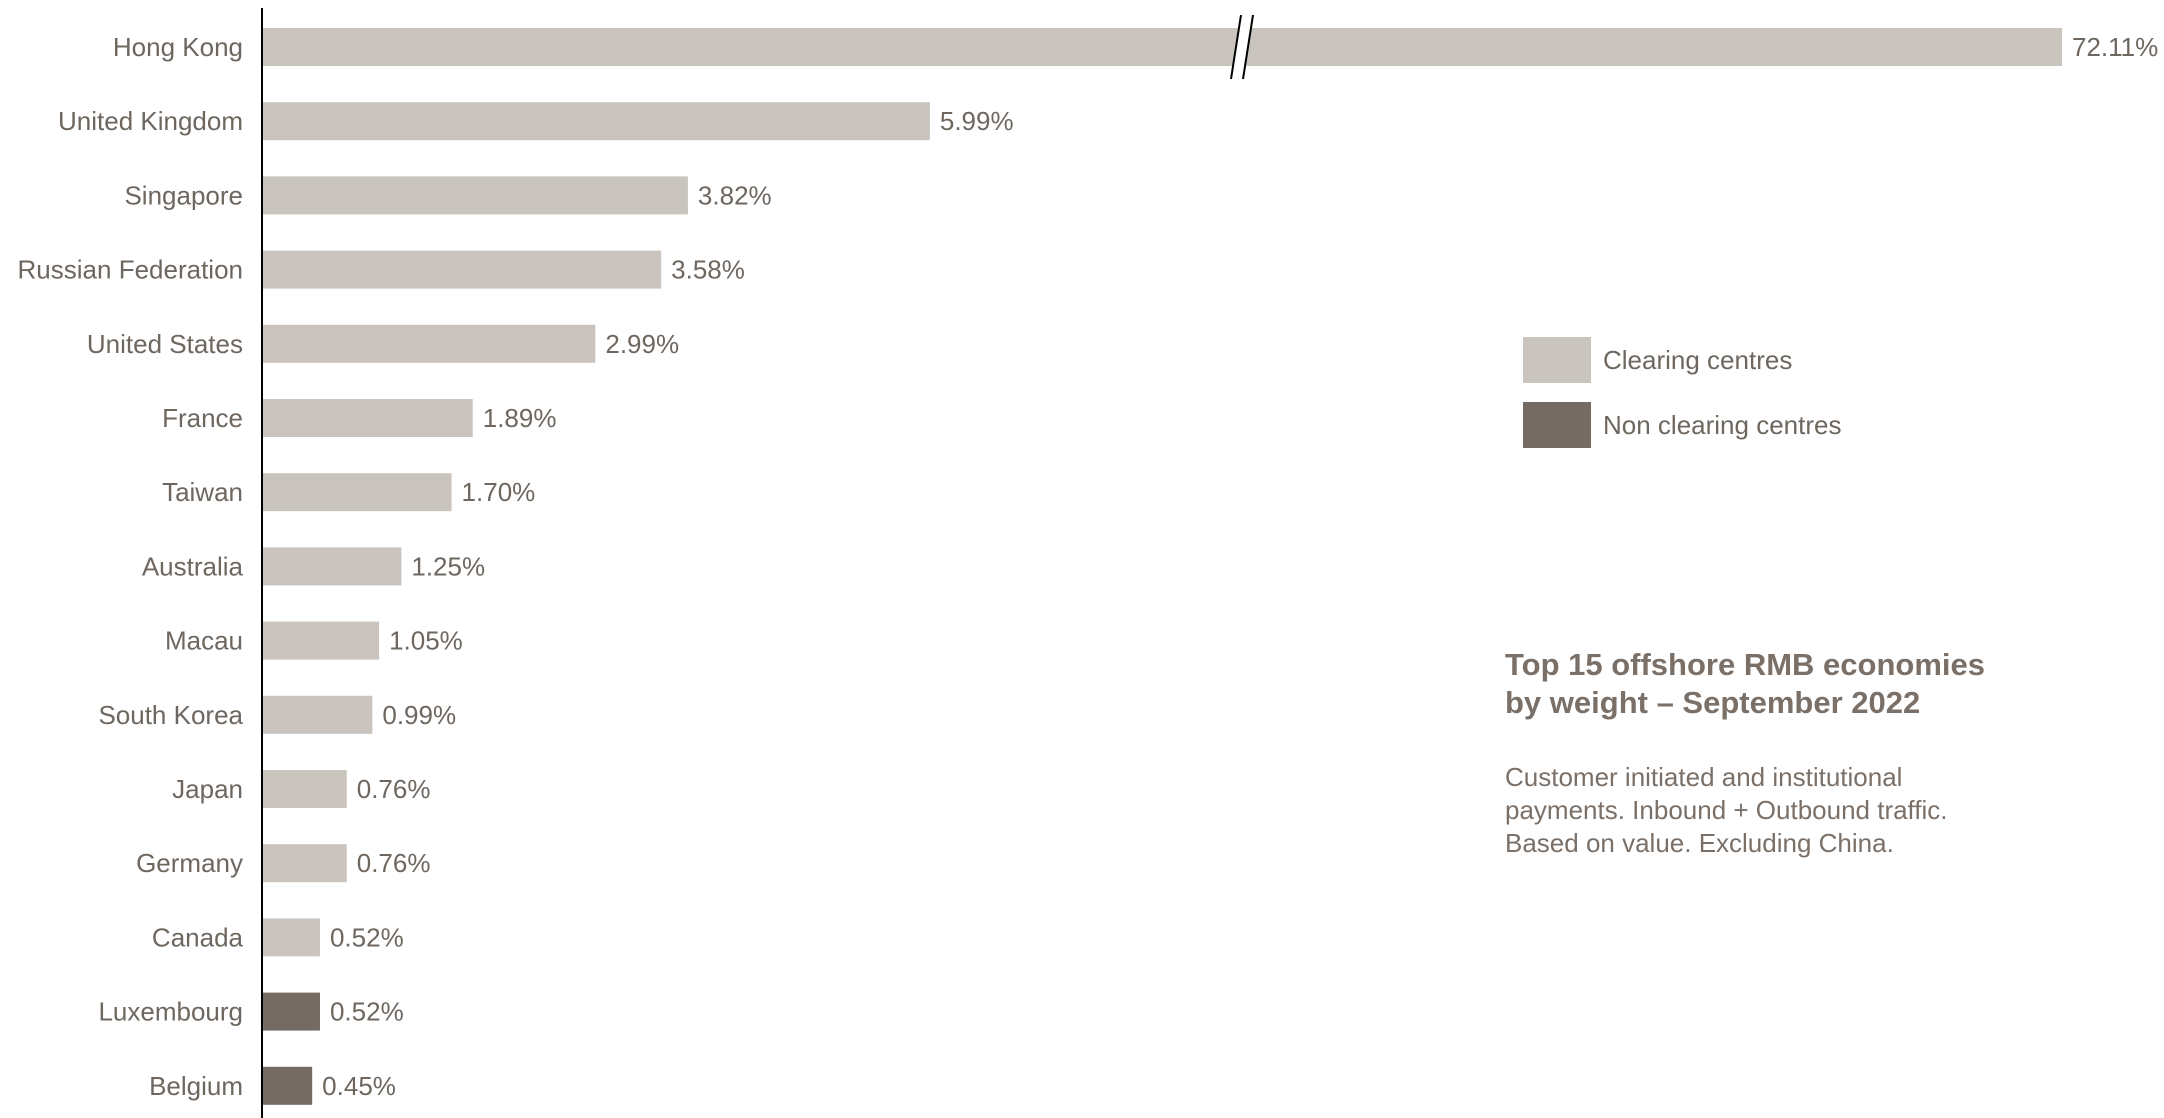 This screenshot has height=1118, width=2164. Describe the element at coordinates (1557, 360) in the screenshot. I see `legend-swatch-clearing` at that location.